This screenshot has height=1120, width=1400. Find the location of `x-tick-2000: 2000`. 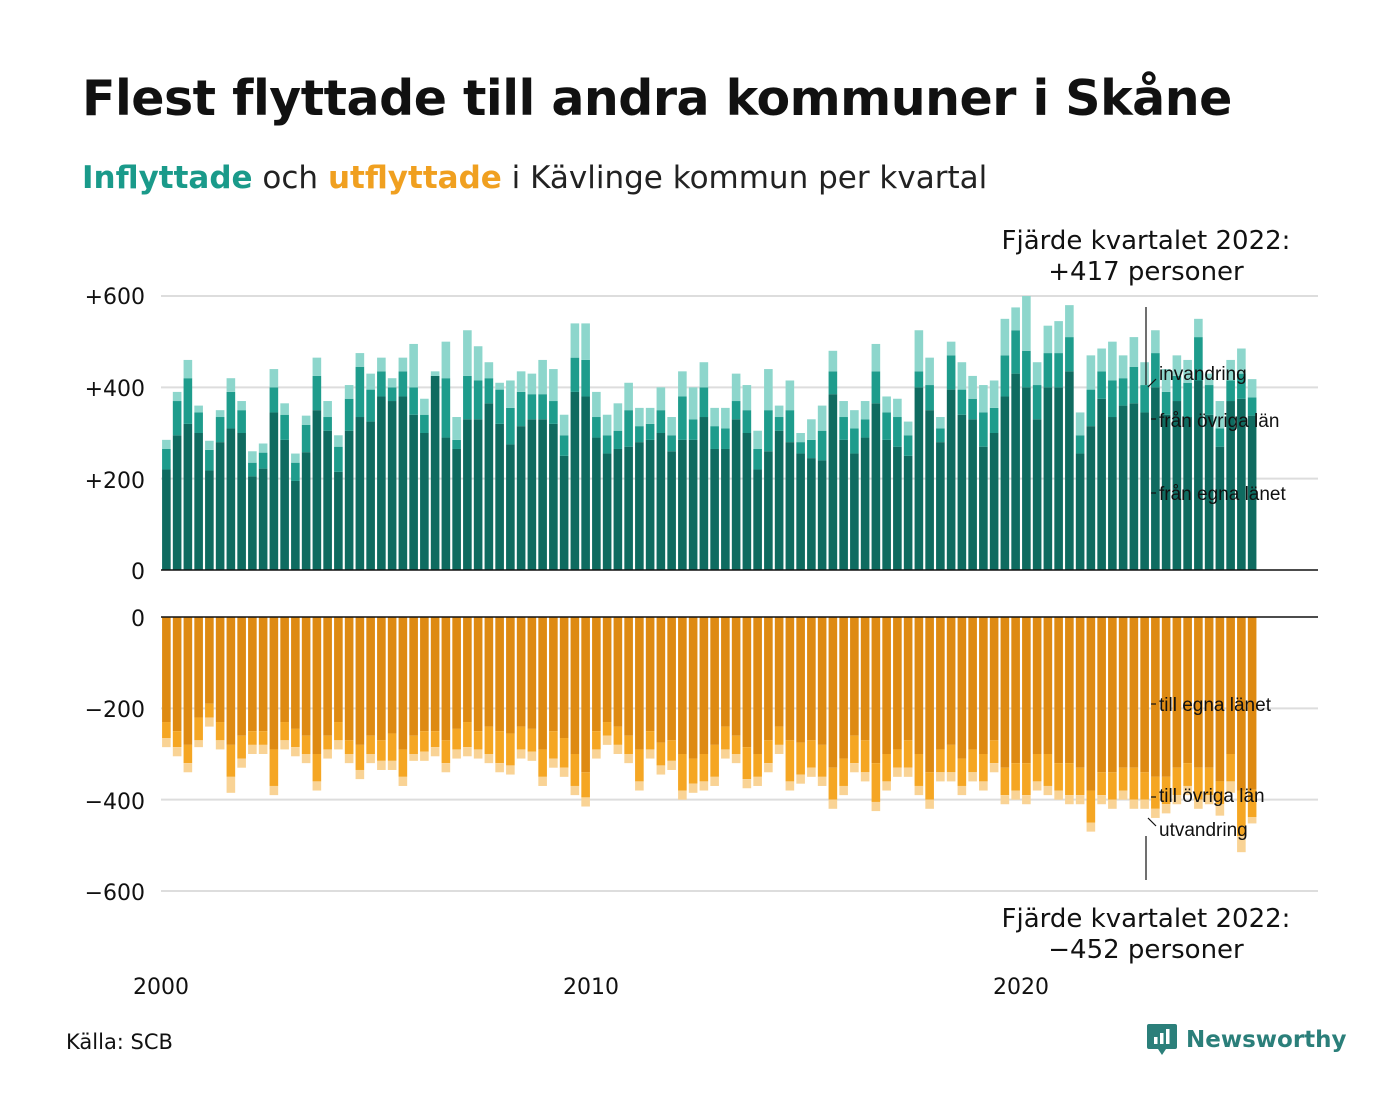

x-tick-2000: 2000 is located at coordinates (161, 987).